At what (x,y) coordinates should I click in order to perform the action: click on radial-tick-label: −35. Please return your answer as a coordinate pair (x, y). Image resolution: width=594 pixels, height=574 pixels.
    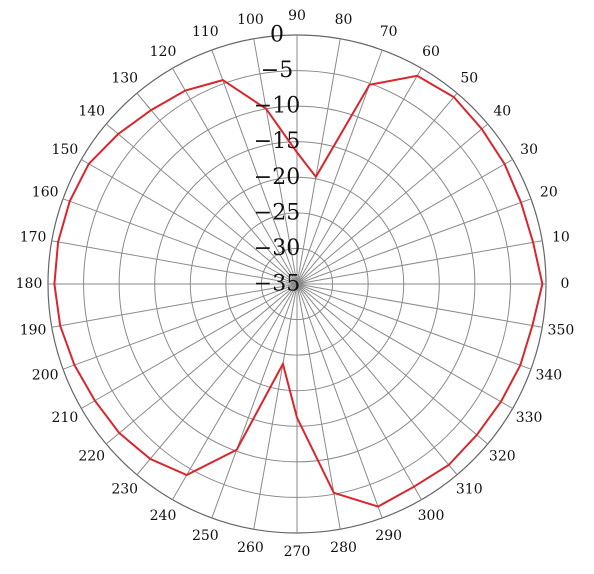
    Looking at the image, I should click on (277, 284).